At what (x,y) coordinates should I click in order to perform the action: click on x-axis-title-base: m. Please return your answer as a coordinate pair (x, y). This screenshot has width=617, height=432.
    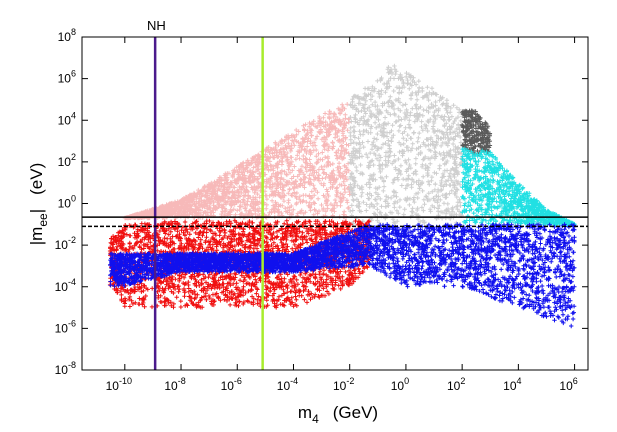
    Looking at the image, I should click on (305, 412).